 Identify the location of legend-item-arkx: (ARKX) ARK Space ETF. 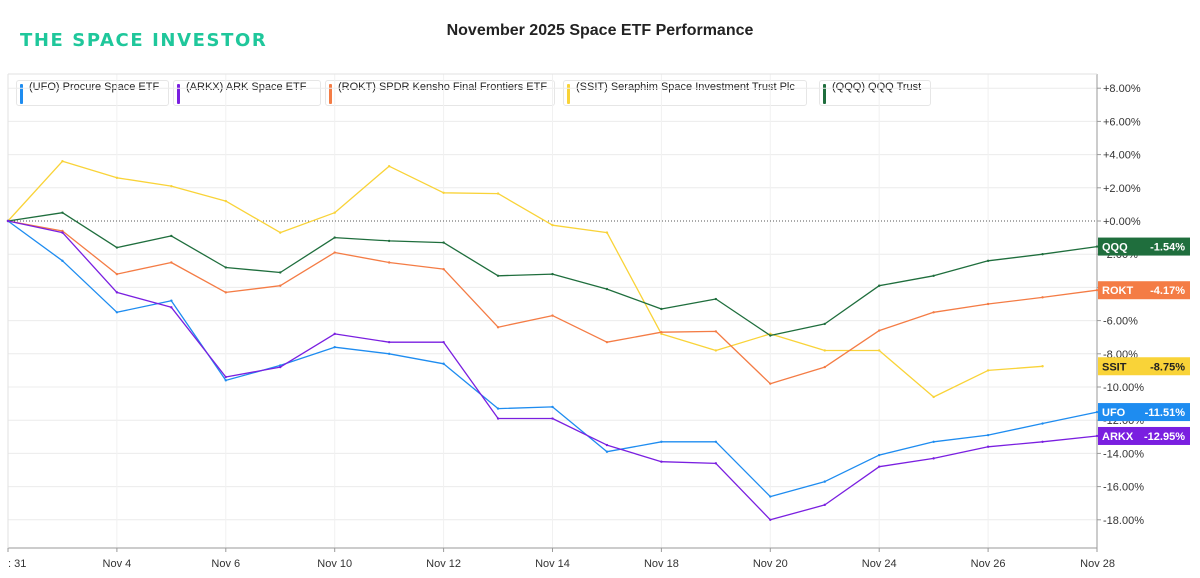
(247, 93).